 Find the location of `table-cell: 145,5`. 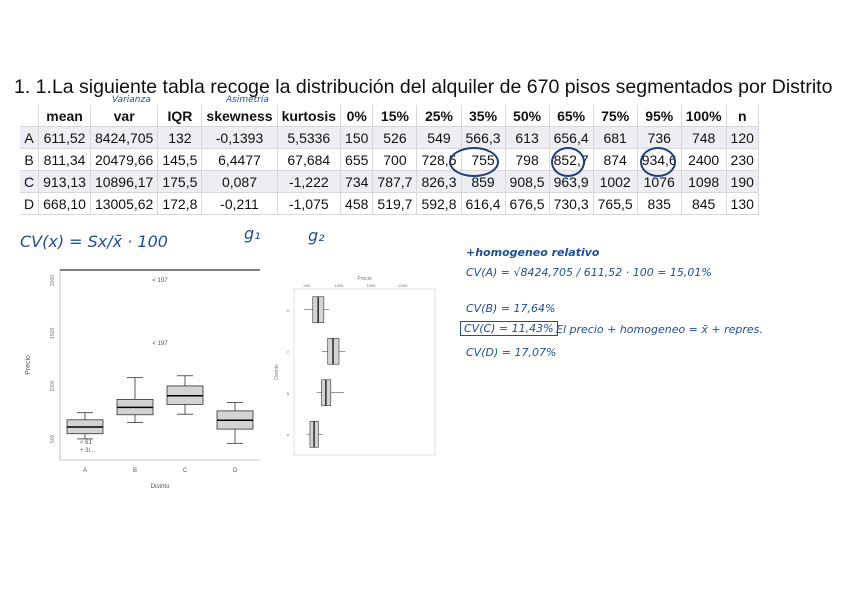

table-cell: 145,5 is located at coordinates (180, 159).